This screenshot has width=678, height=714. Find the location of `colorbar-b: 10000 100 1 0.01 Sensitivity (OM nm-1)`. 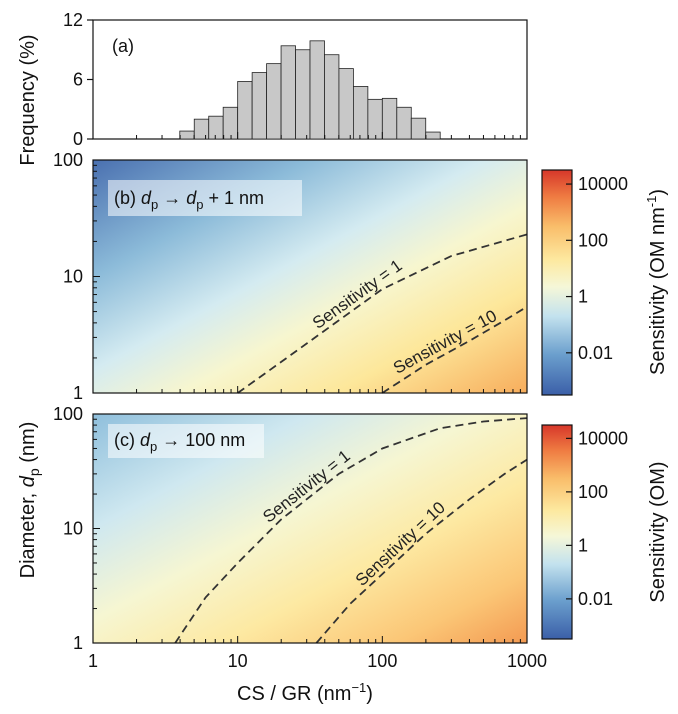

colorbar-b: 10000 100 1 0.01 Sensitivity (OM nm-1) is located at coordinates (605, 282).